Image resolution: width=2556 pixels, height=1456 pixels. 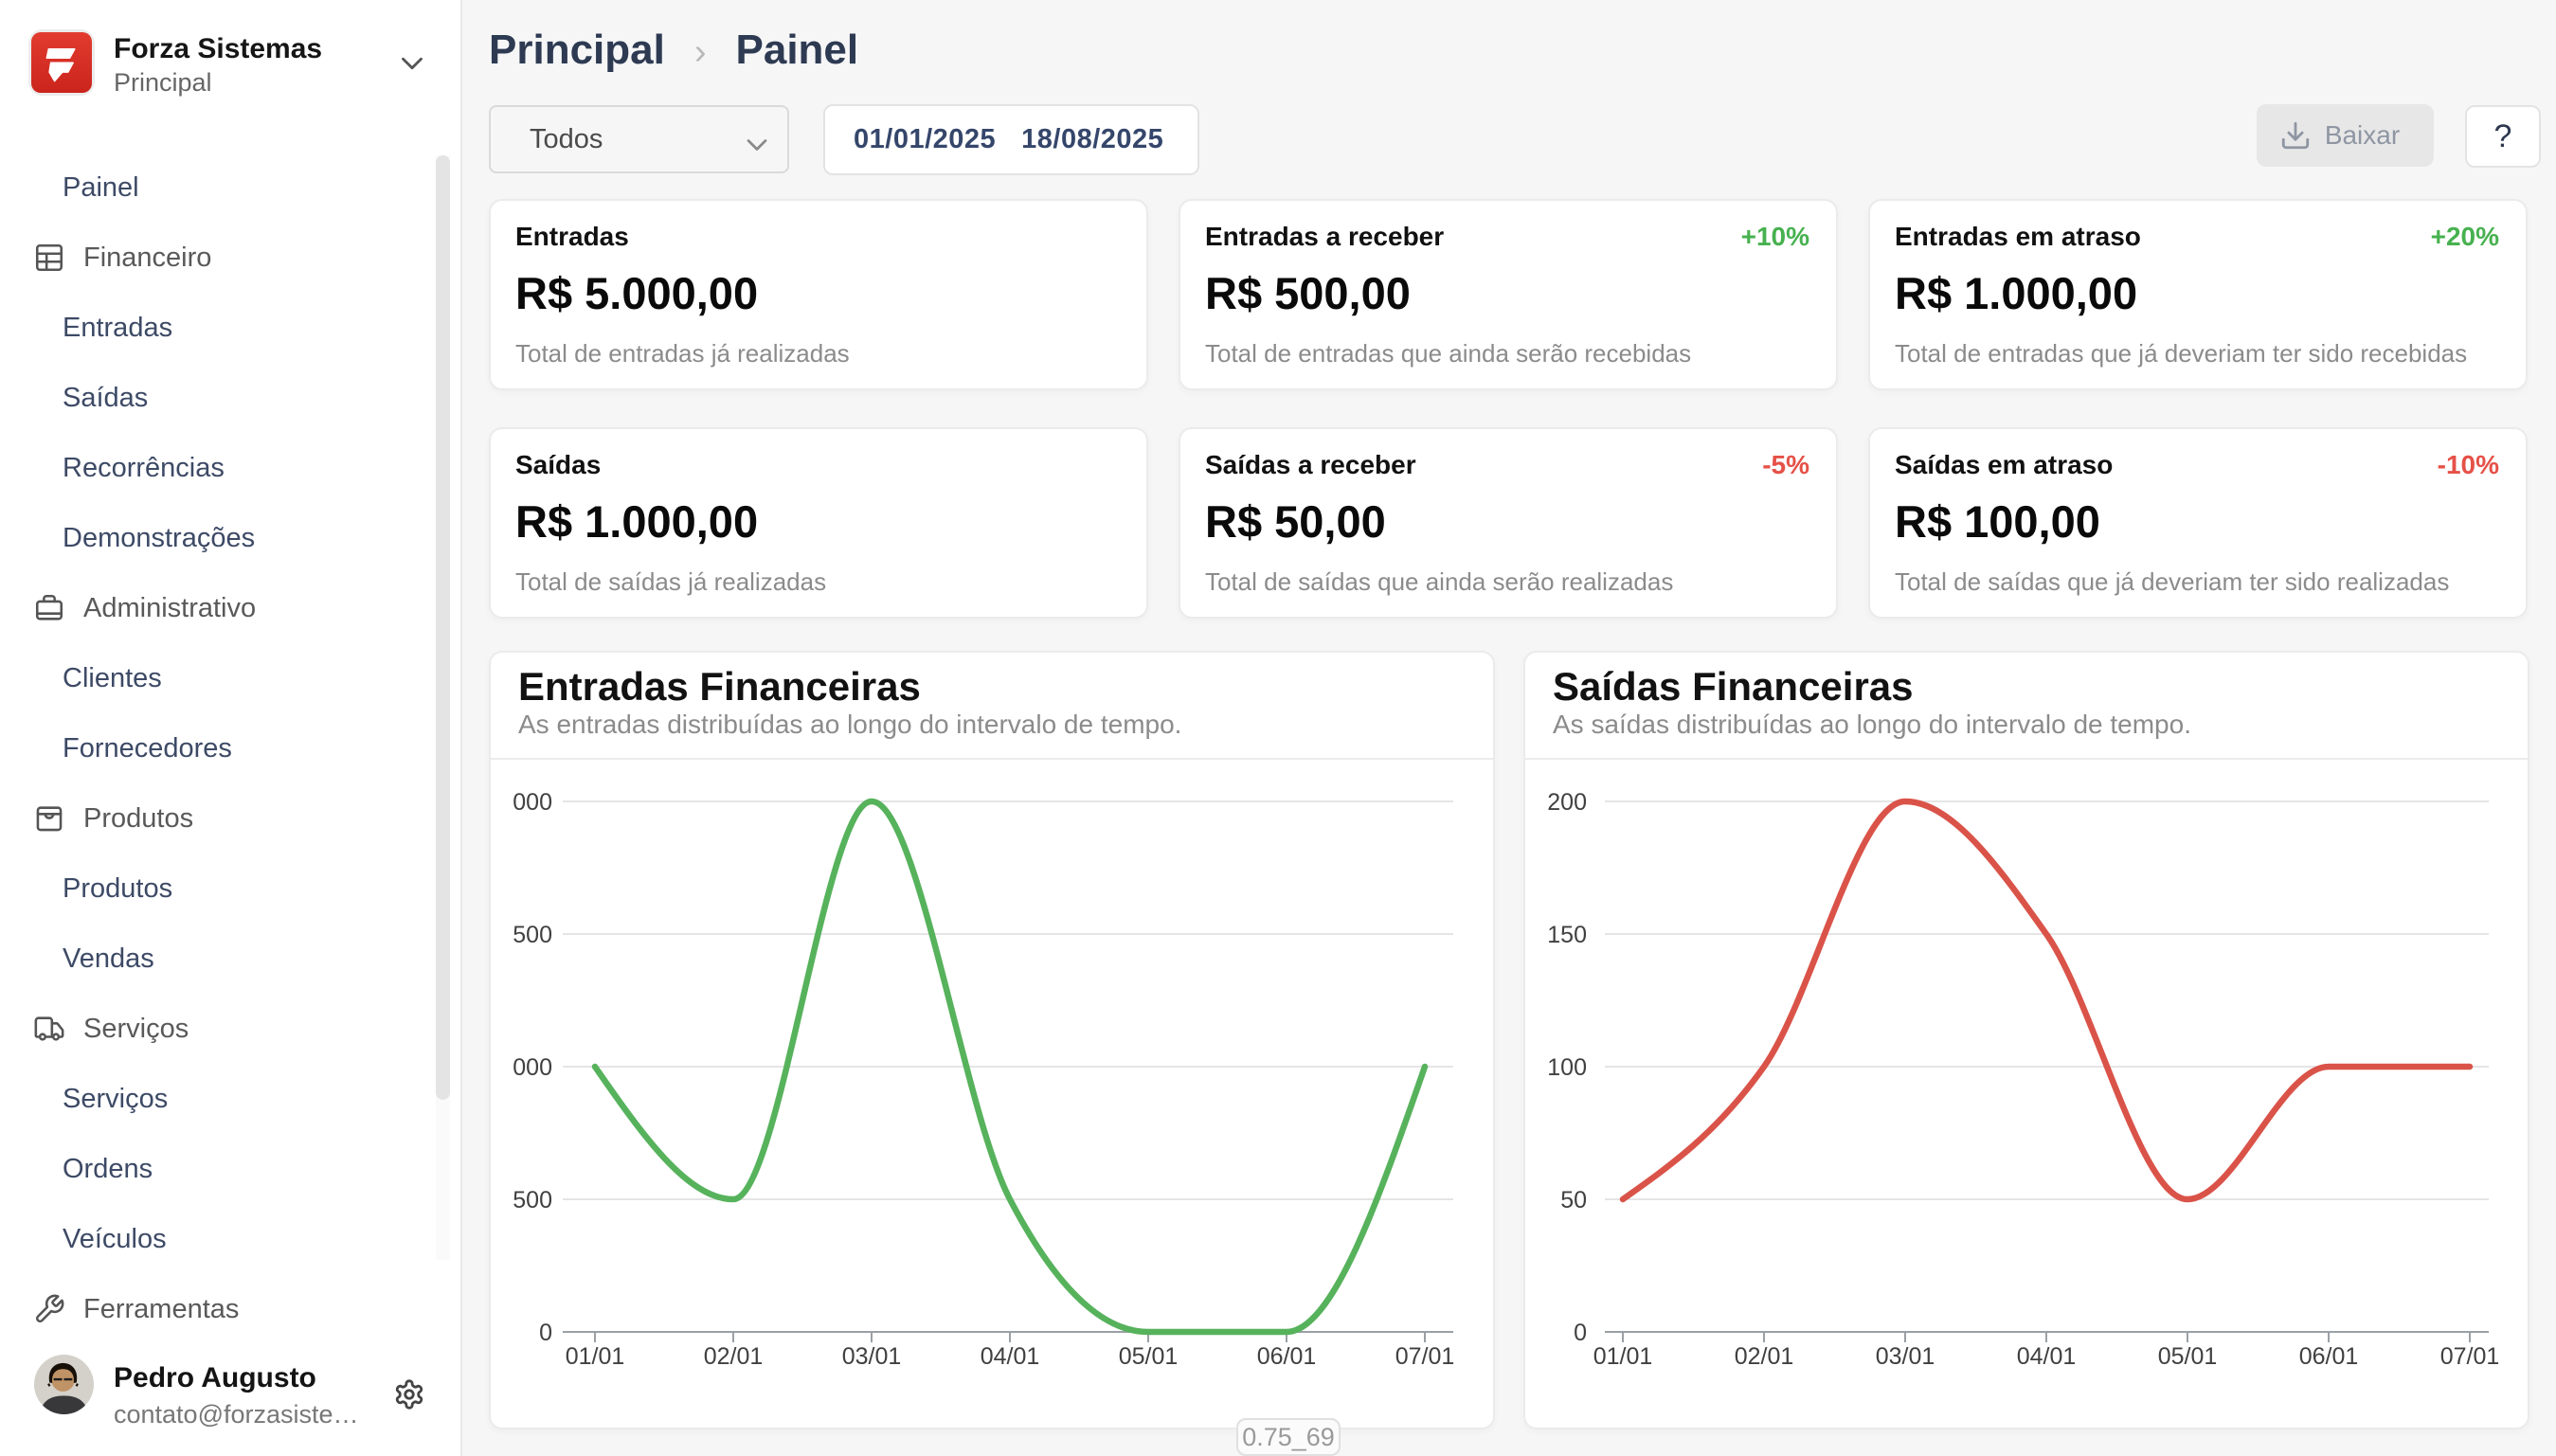 What do you see at coordinates (1567, 803) in the screenshot?
I see `svg-text: 200` at bounding box center [1567, 803].